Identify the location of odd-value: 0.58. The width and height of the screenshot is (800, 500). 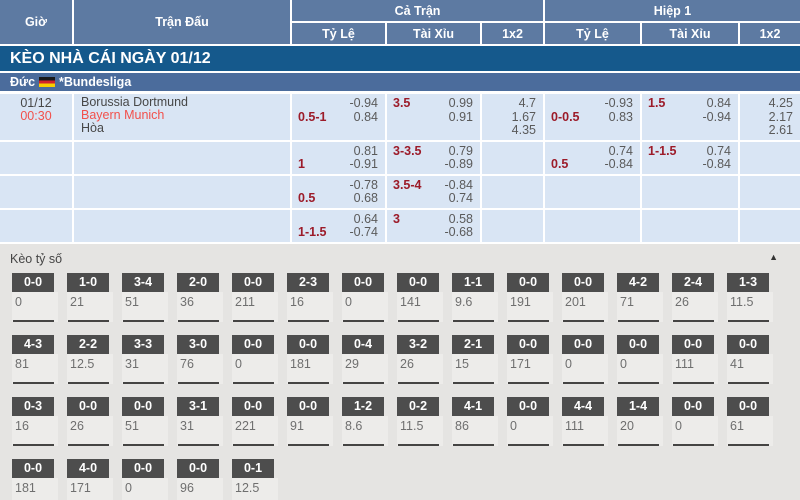
(460, 218).